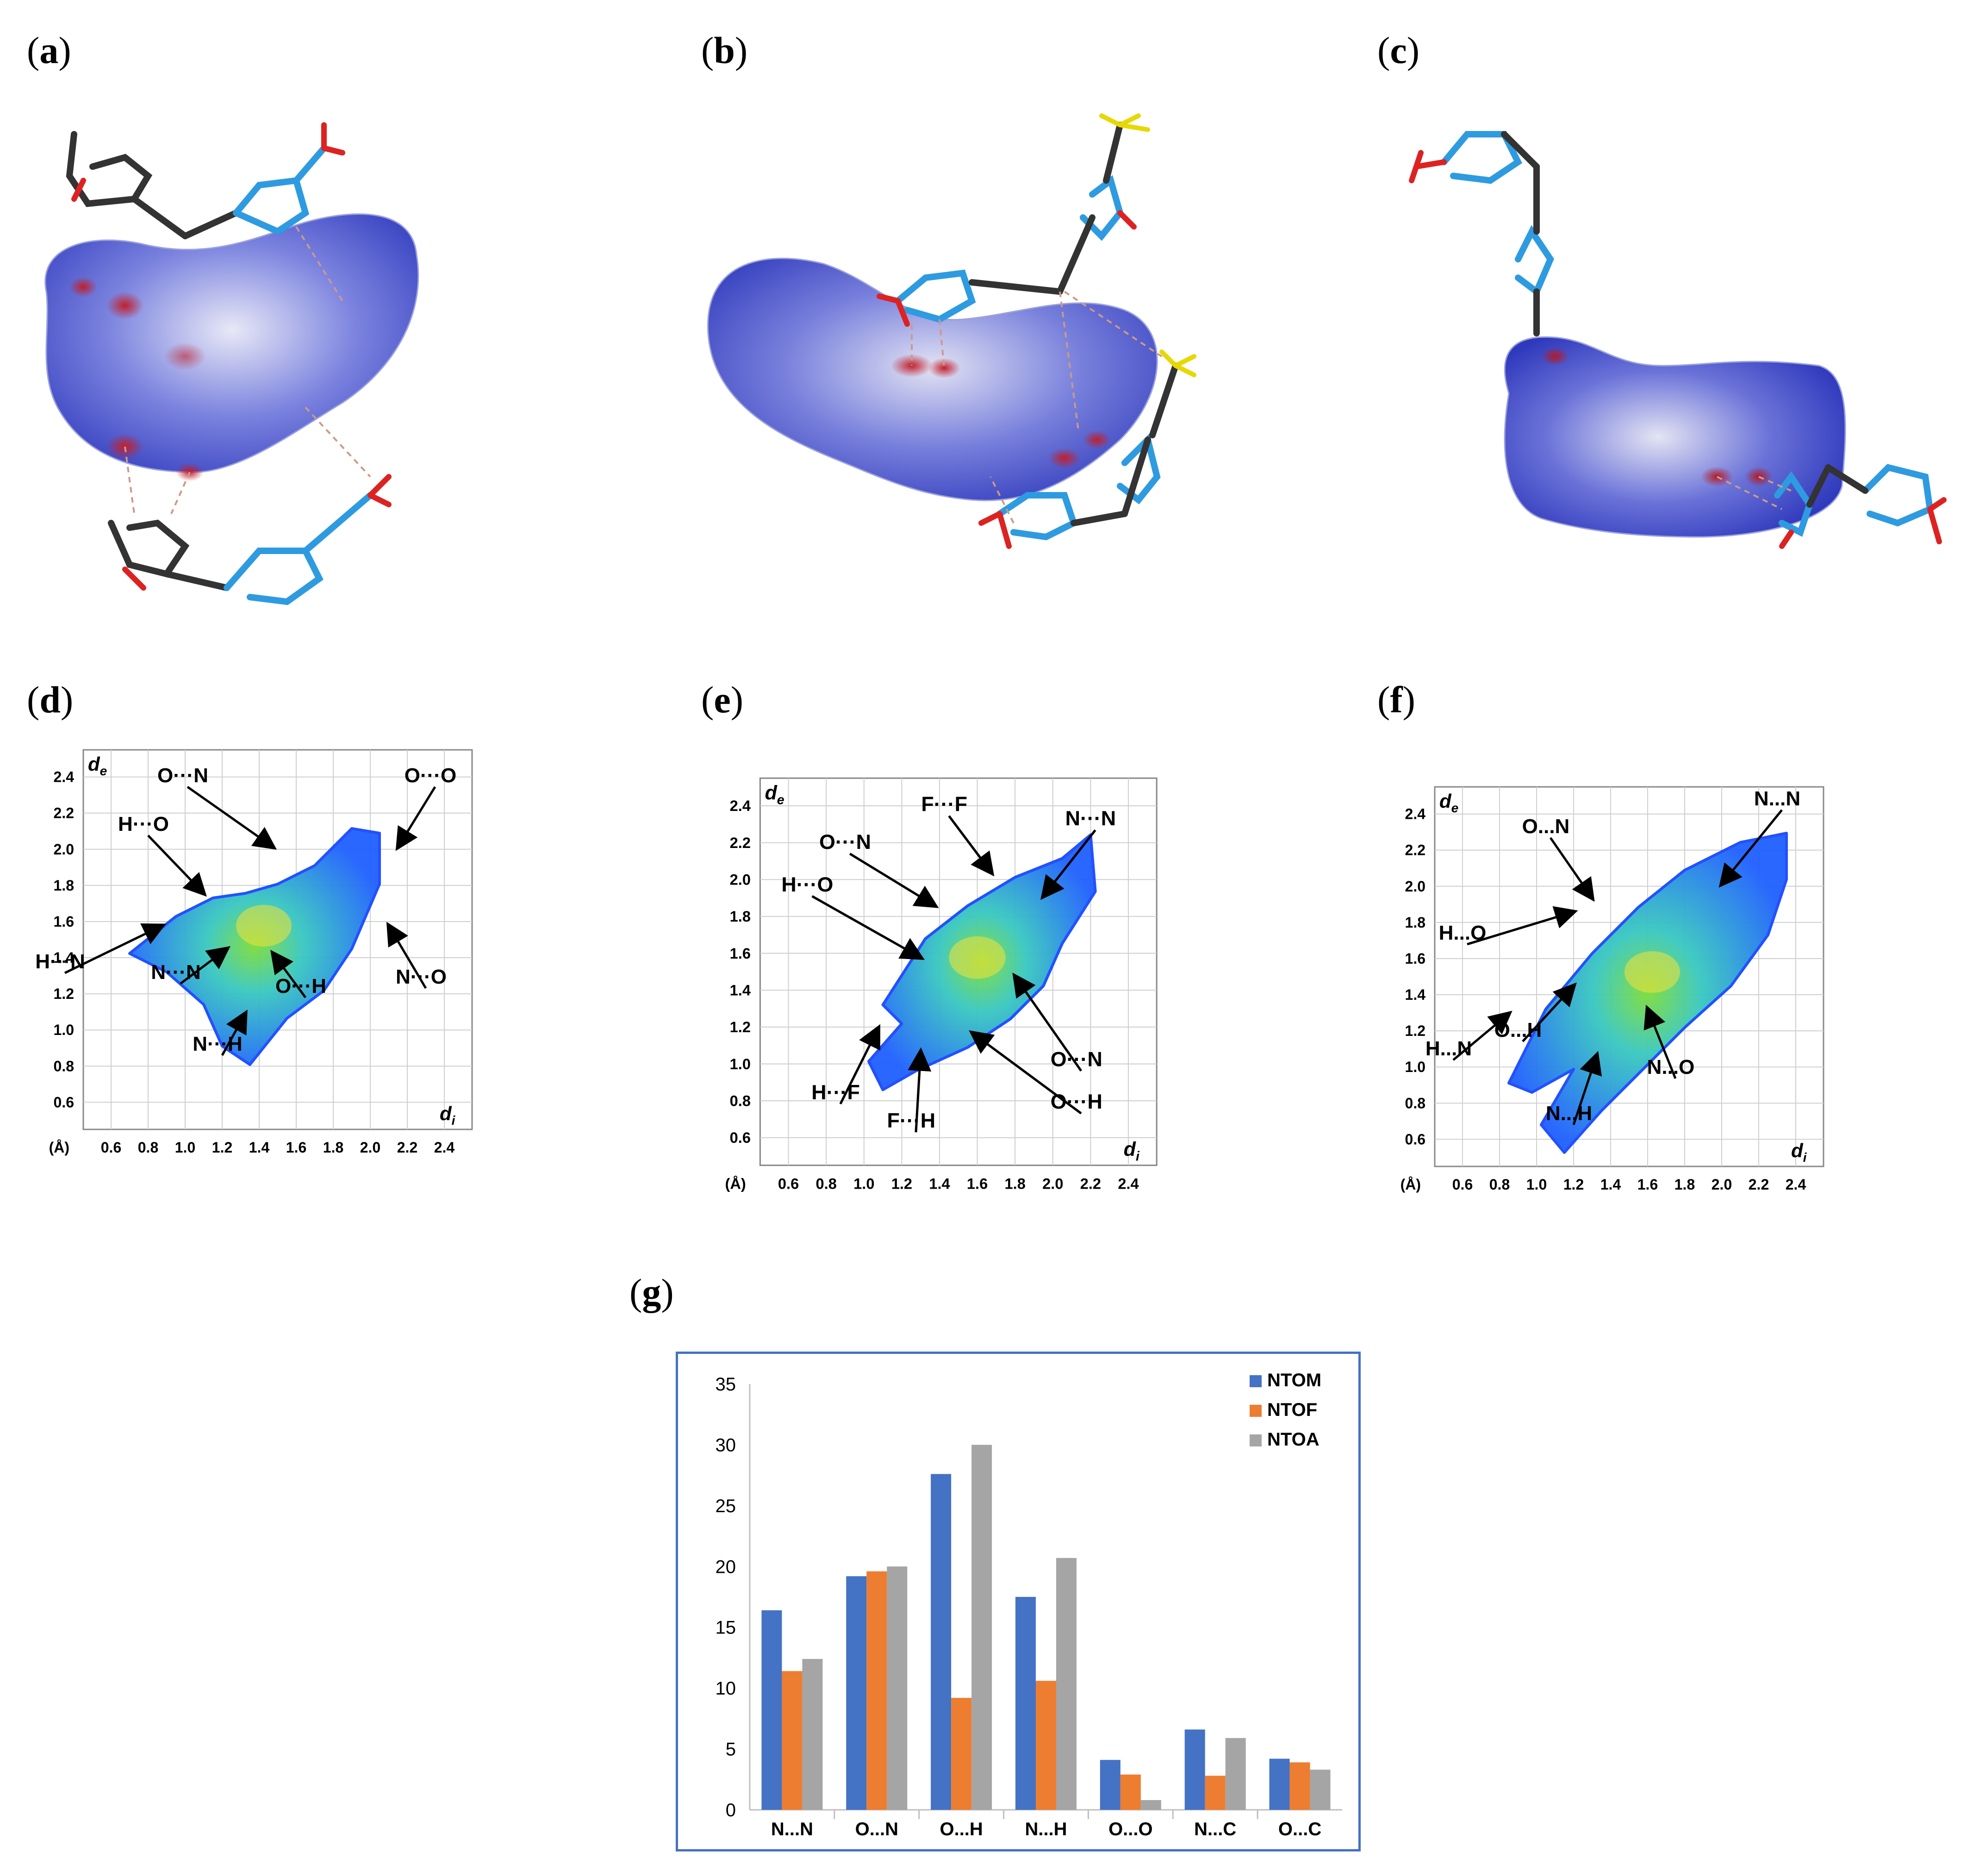 Image resolution: width=1973 pixels, height=1876 pixels. What do you see at coordinates (1293, 1440) in the screenshot?
I see `legend-label-ntoa: NTOA` at bounding box center [1293, 1440].